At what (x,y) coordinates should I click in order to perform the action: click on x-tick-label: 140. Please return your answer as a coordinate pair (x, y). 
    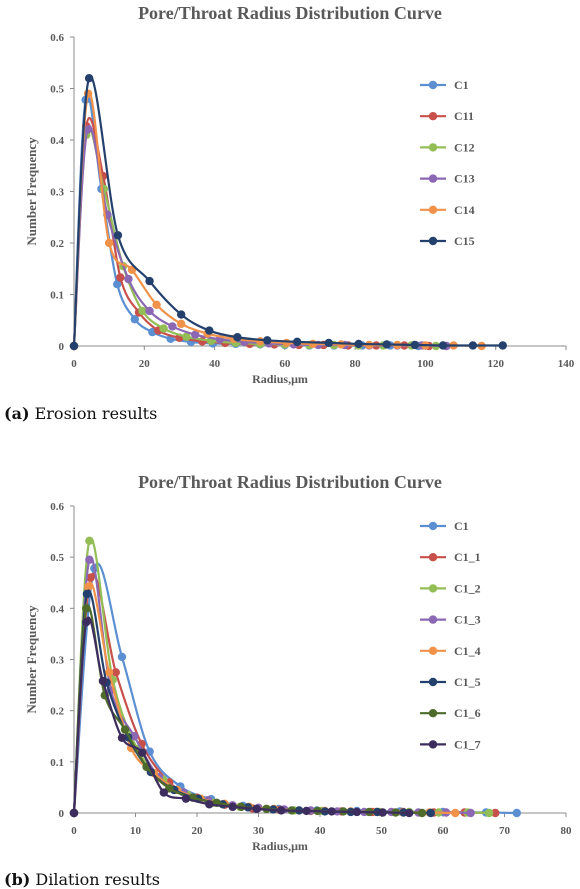
    Looking at the image, I should click on (566, 364).